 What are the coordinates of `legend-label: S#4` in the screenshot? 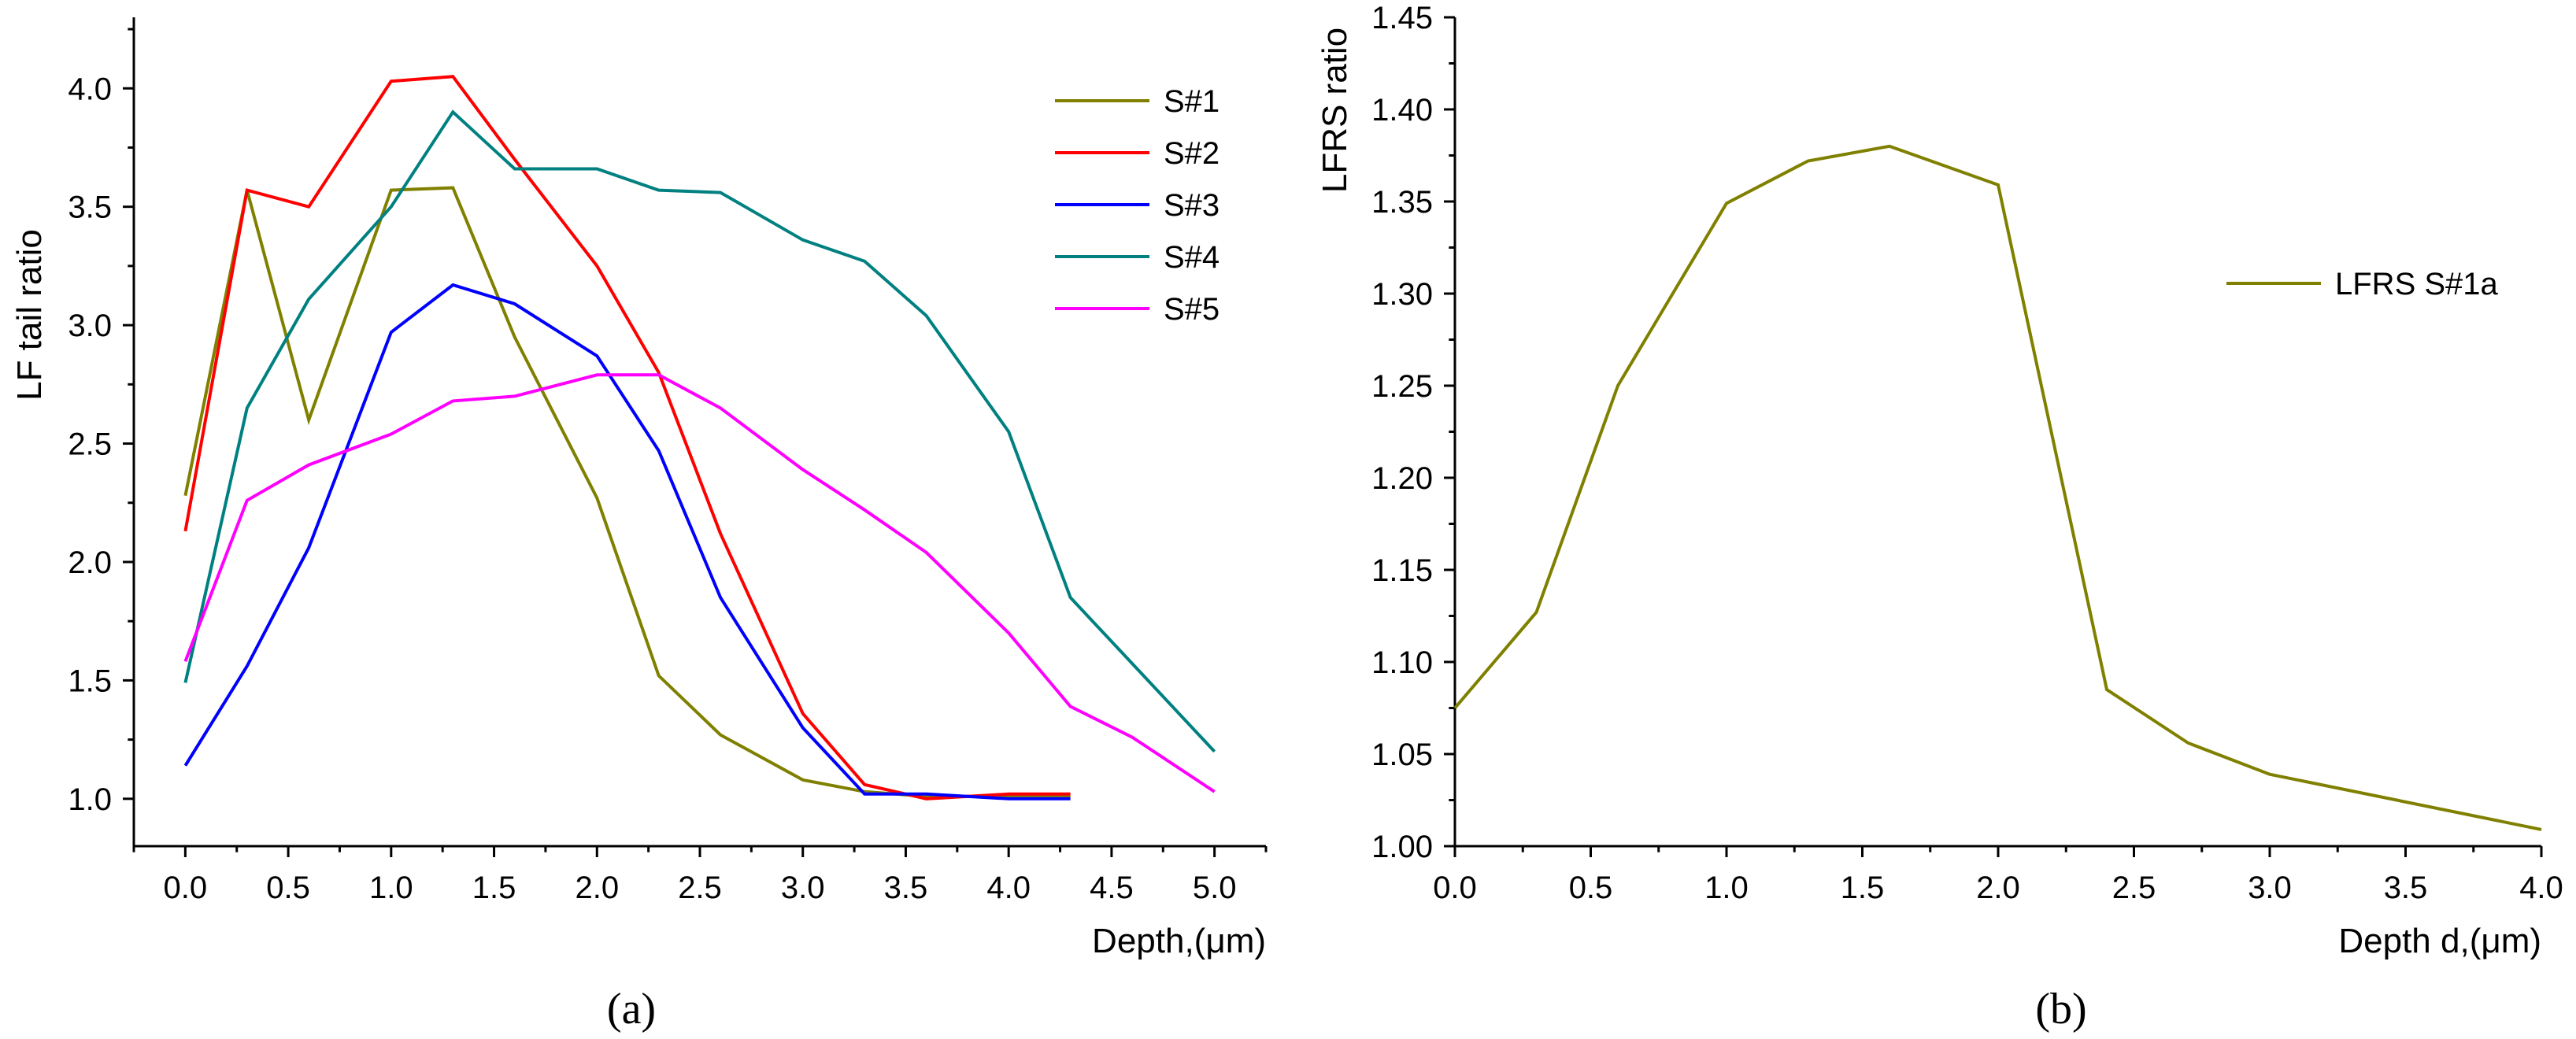 It's located at (1192, 257).